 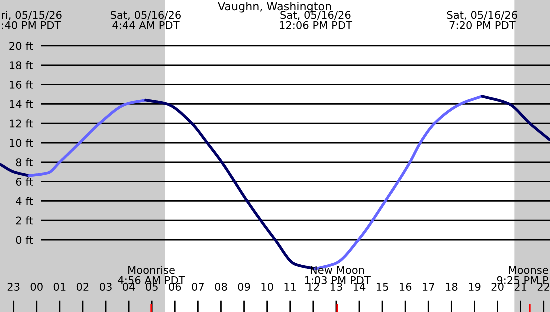 I want to click on chart-title: Vaughn, Washington, so click(x=275, y=7).